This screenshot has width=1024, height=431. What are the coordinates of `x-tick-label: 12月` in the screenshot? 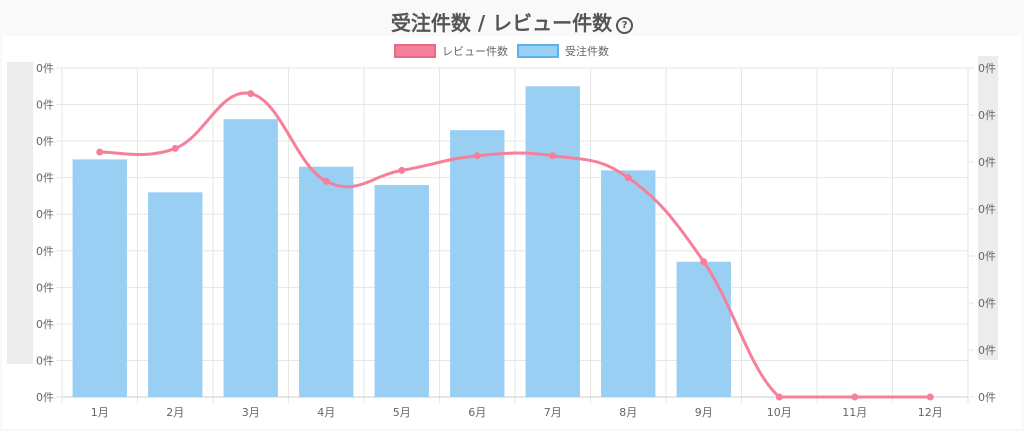 It's located at (930, 412).